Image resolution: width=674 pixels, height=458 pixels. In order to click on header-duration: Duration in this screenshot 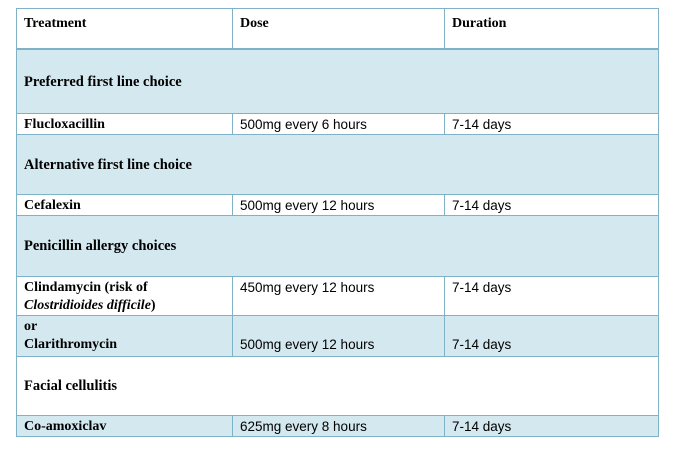, I will do `click(551, 29)`.